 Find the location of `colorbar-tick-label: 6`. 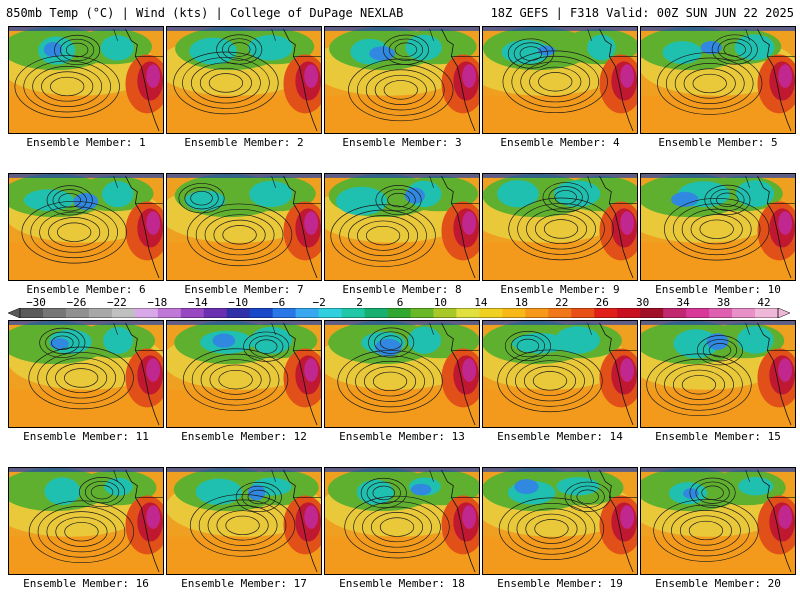

colorbar-tick-label: 6 is located at coordinates (400, 302).